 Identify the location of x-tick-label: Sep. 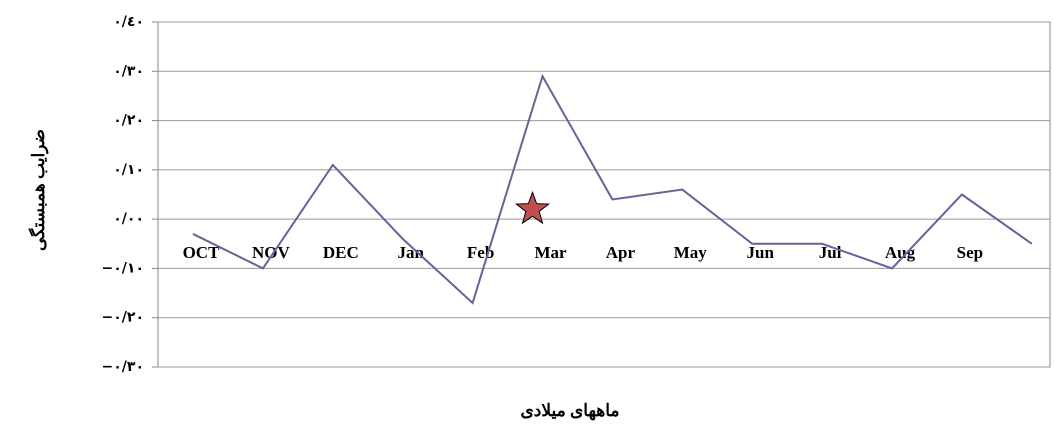
(970, 252).